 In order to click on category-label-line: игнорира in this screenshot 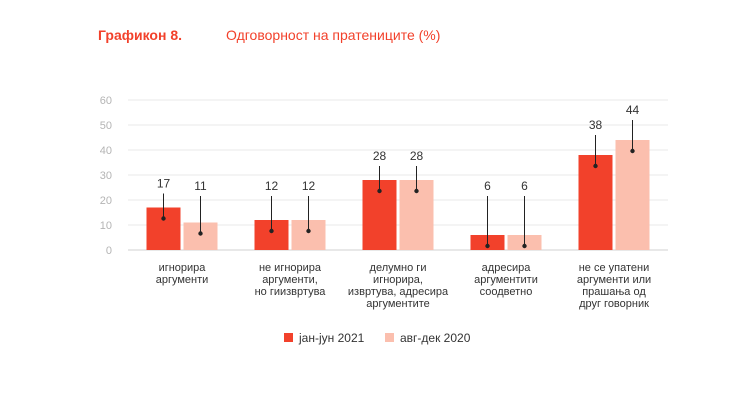, I will do `click(183, 268)`.